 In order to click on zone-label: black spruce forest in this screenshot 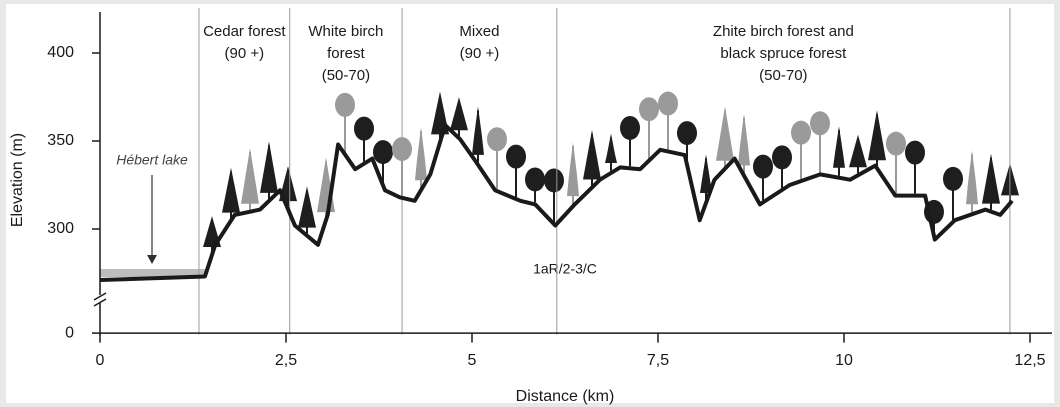, I will do `click(783, 53)`.